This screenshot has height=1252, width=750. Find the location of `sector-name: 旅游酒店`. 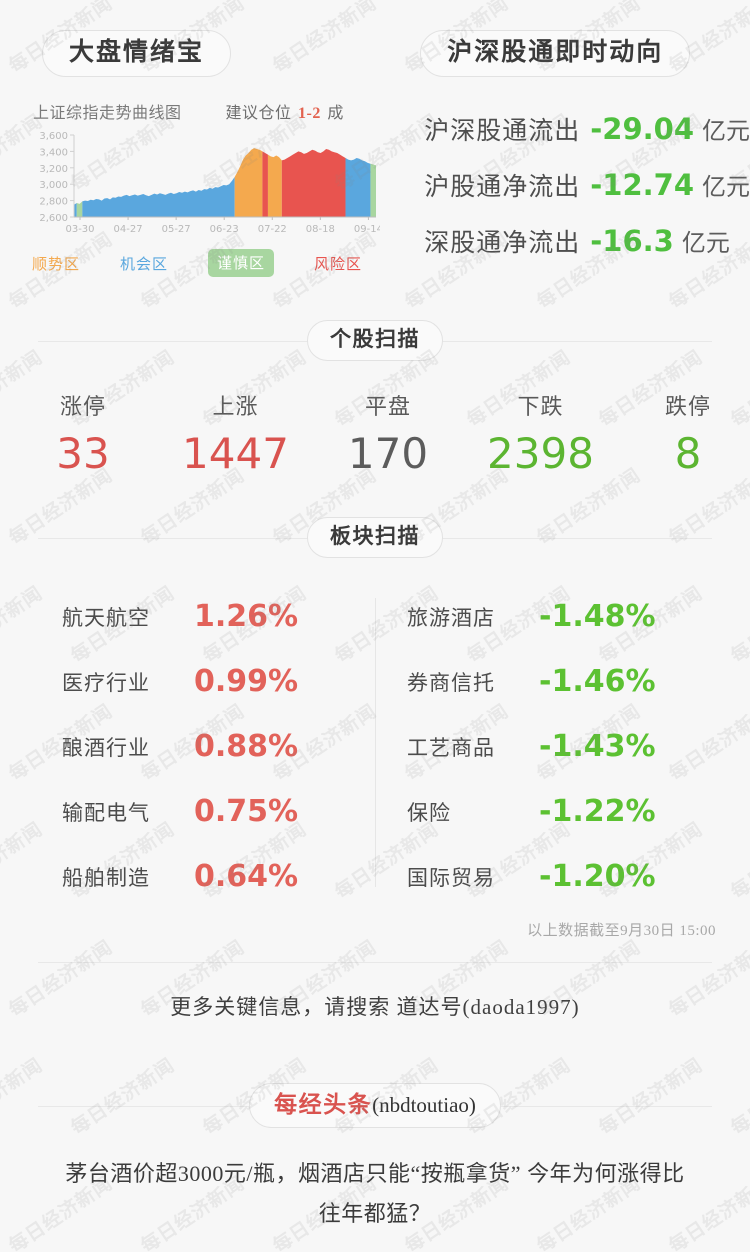

sector-name: 旅游酒店 is located at coordinates (451, 617).